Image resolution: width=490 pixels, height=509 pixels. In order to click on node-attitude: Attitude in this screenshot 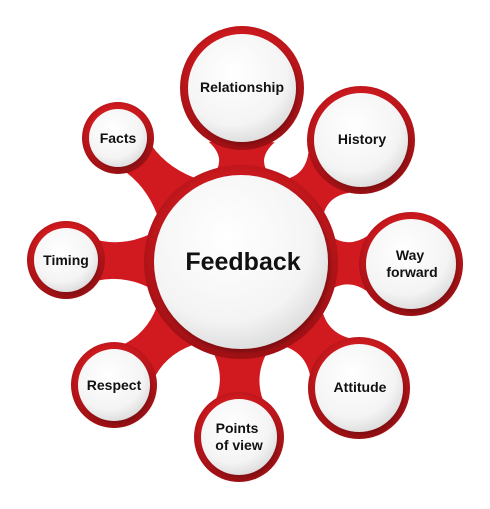, I will do `click(359, 388)`.